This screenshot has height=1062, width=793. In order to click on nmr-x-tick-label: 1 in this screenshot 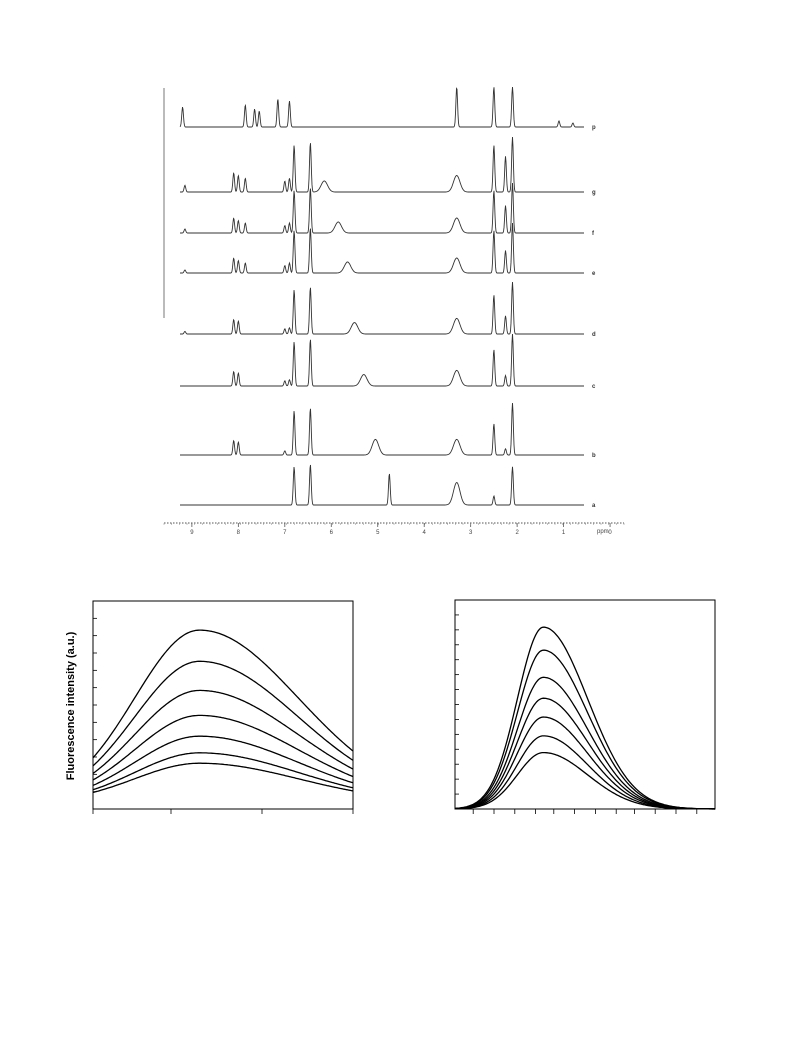, I will do `click(564, 533)`.